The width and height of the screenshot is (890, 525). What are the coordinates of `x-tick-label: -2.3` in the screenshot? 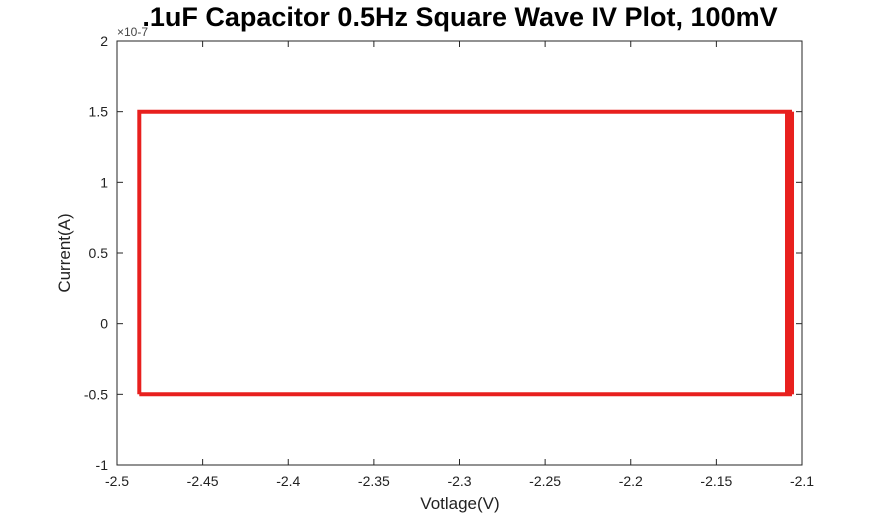 It's located at (459, 481).